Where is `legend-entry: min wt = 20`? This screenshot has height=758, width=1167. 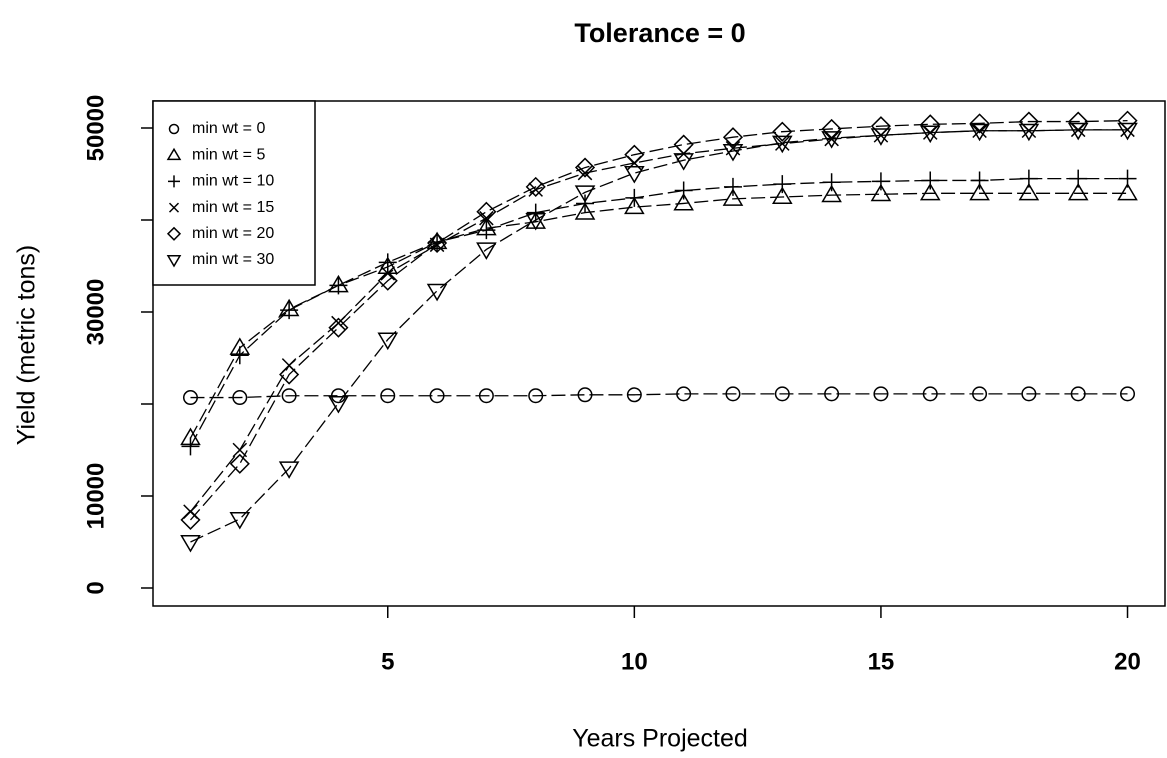 legend-entry: min wt = 20 is located at coordinates (220, 233).